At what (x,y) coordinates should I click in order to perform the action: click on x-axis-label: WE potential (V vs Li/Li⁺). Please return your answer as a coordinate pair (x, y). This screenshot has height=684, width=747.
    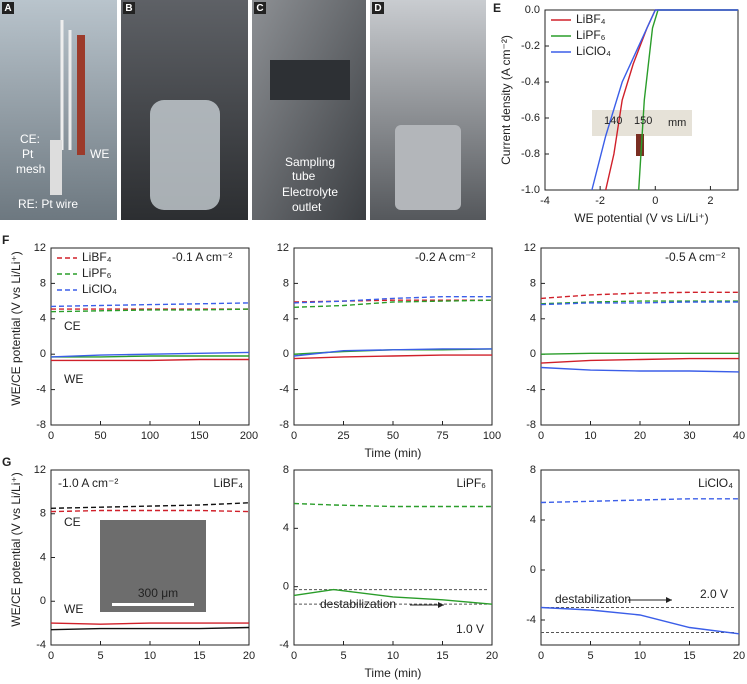
    Looking at the image, I should click on (641, 218).